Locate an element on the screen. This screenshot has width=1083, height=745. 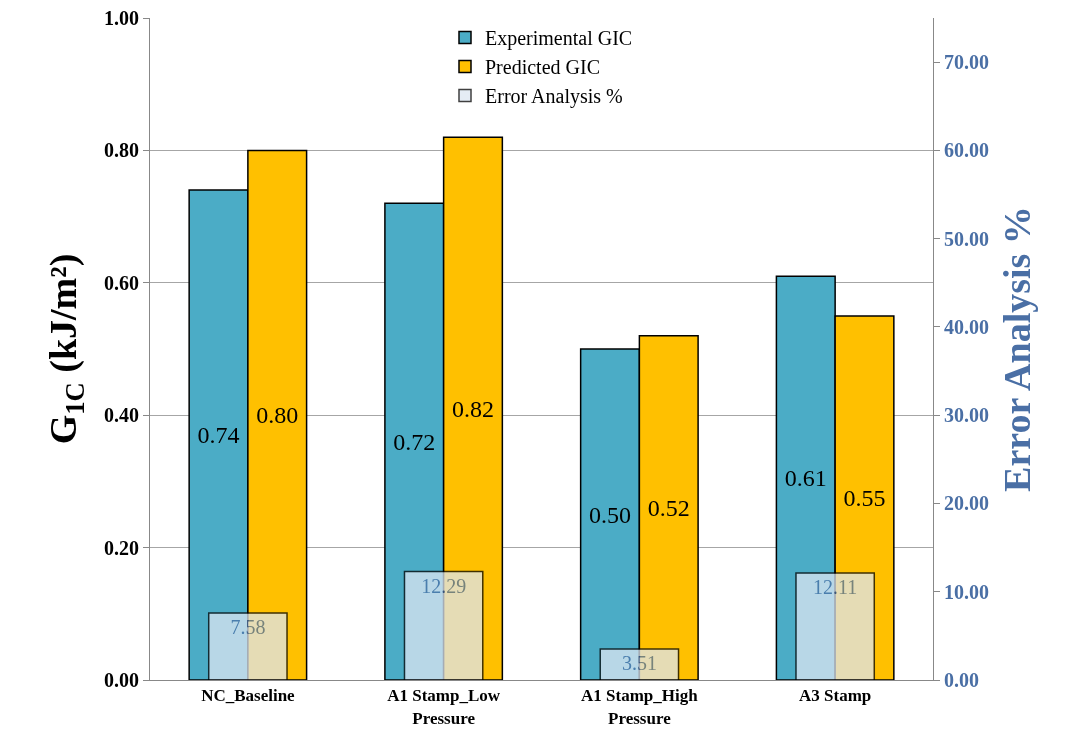
y-tick-label: 0.60 is located at coordinates (121, 282).